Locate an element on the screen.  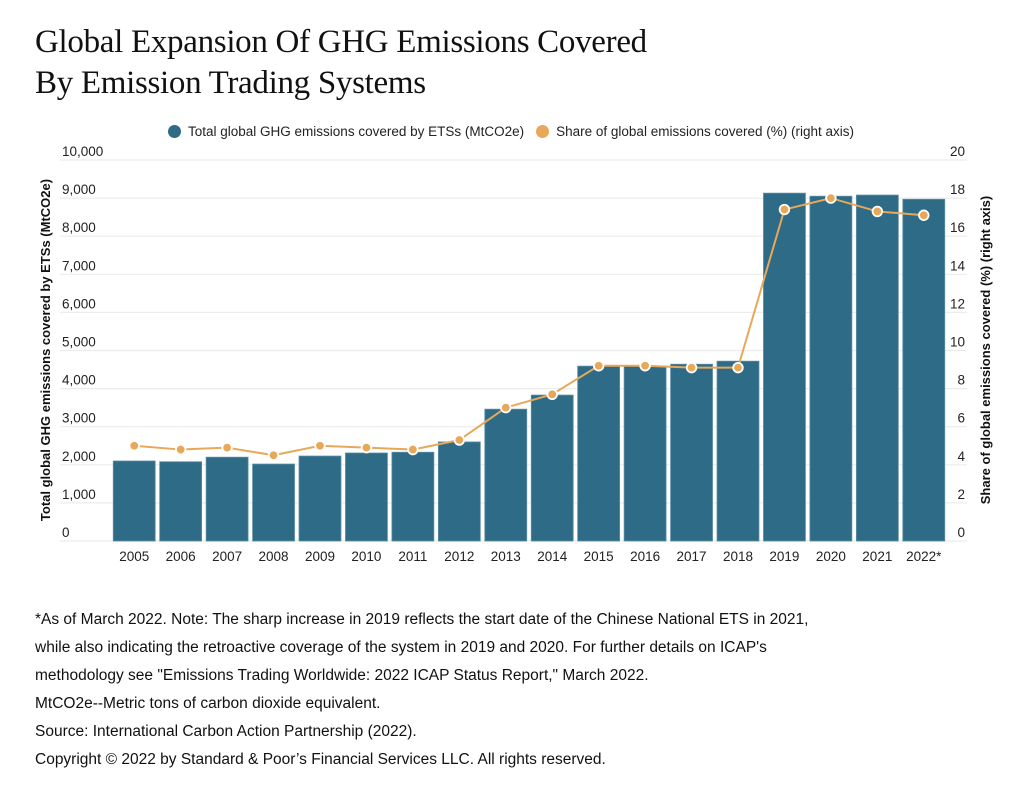
bar-2016 is located at coordinates (645, 453).